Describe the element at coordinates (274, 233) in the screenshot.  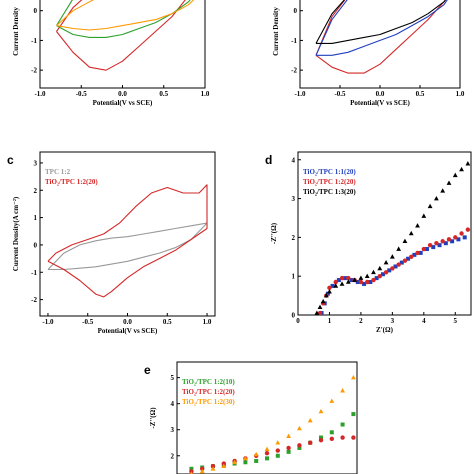
I see `y-axis-label: -Z''(Ω)` at that location.